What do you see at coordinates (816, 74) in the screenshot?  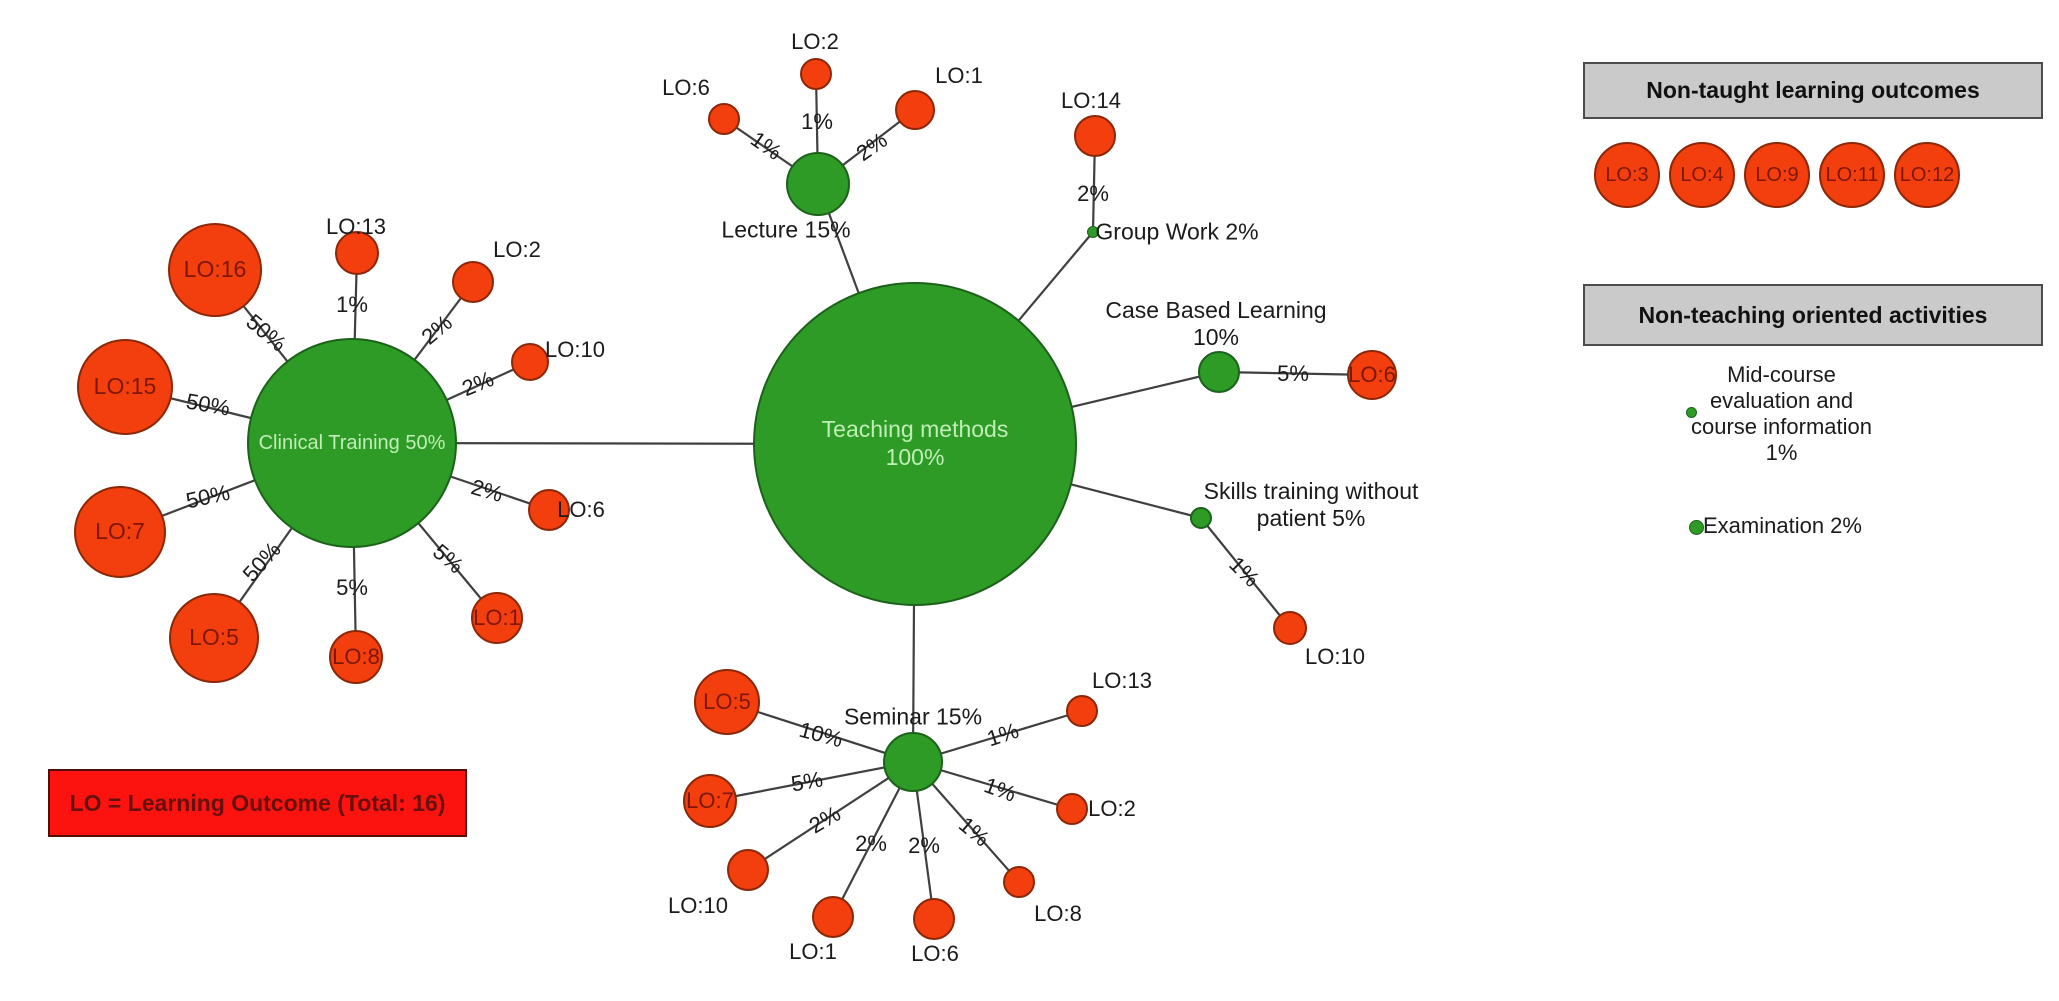 I see `lo-node-lecture-lo2` at bounding box center [816, 74].